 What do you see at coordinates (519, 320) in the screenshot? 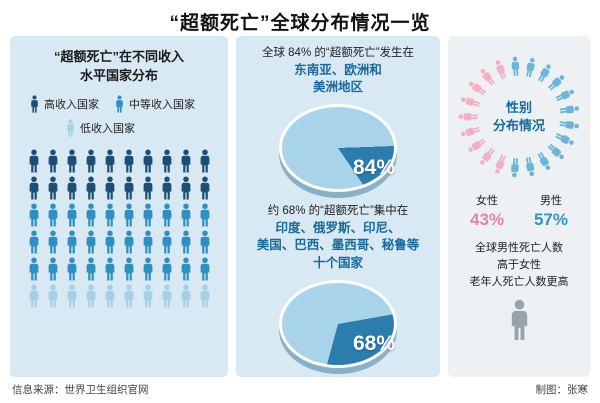
I see `elderly-person-icon` at bounding box center [519, 320].